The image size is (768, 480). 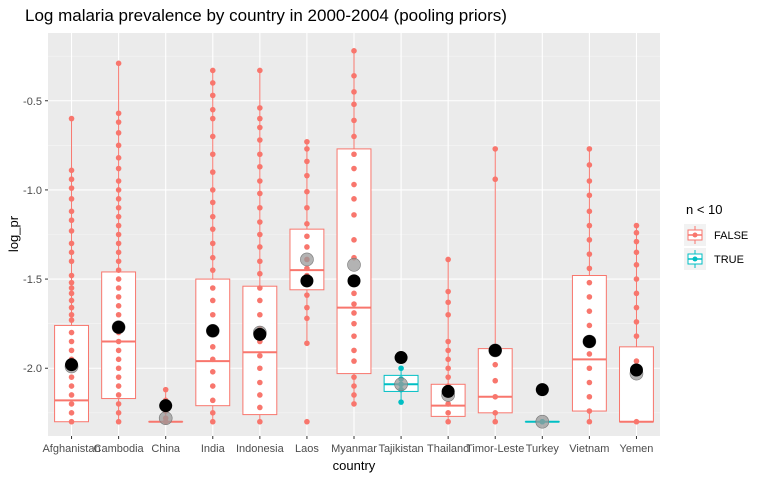 I want to click on box-group-china, so click(x=166, y=405).